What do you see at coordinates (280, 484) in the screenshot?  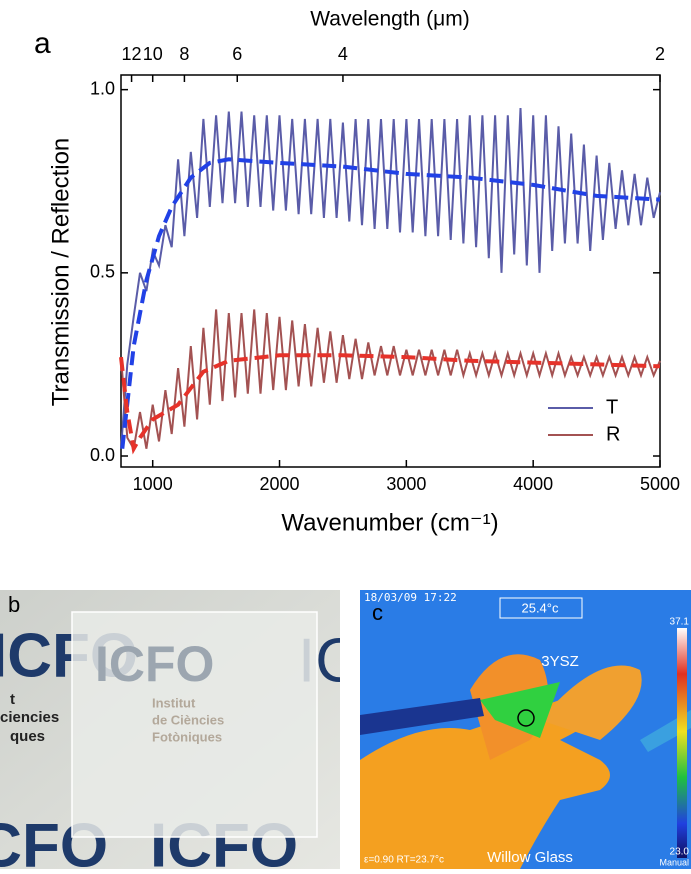 I see `x-tick-label: 2000` at bounding box center [280, 484].